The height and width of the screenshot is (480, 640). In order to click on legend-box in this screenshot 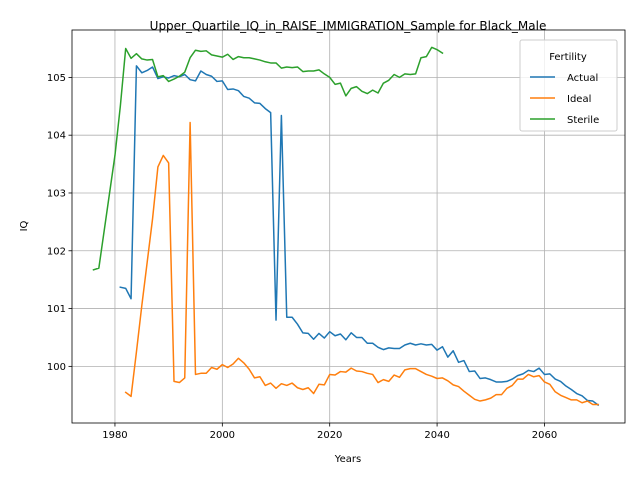, I will do `click(568, 85)`.